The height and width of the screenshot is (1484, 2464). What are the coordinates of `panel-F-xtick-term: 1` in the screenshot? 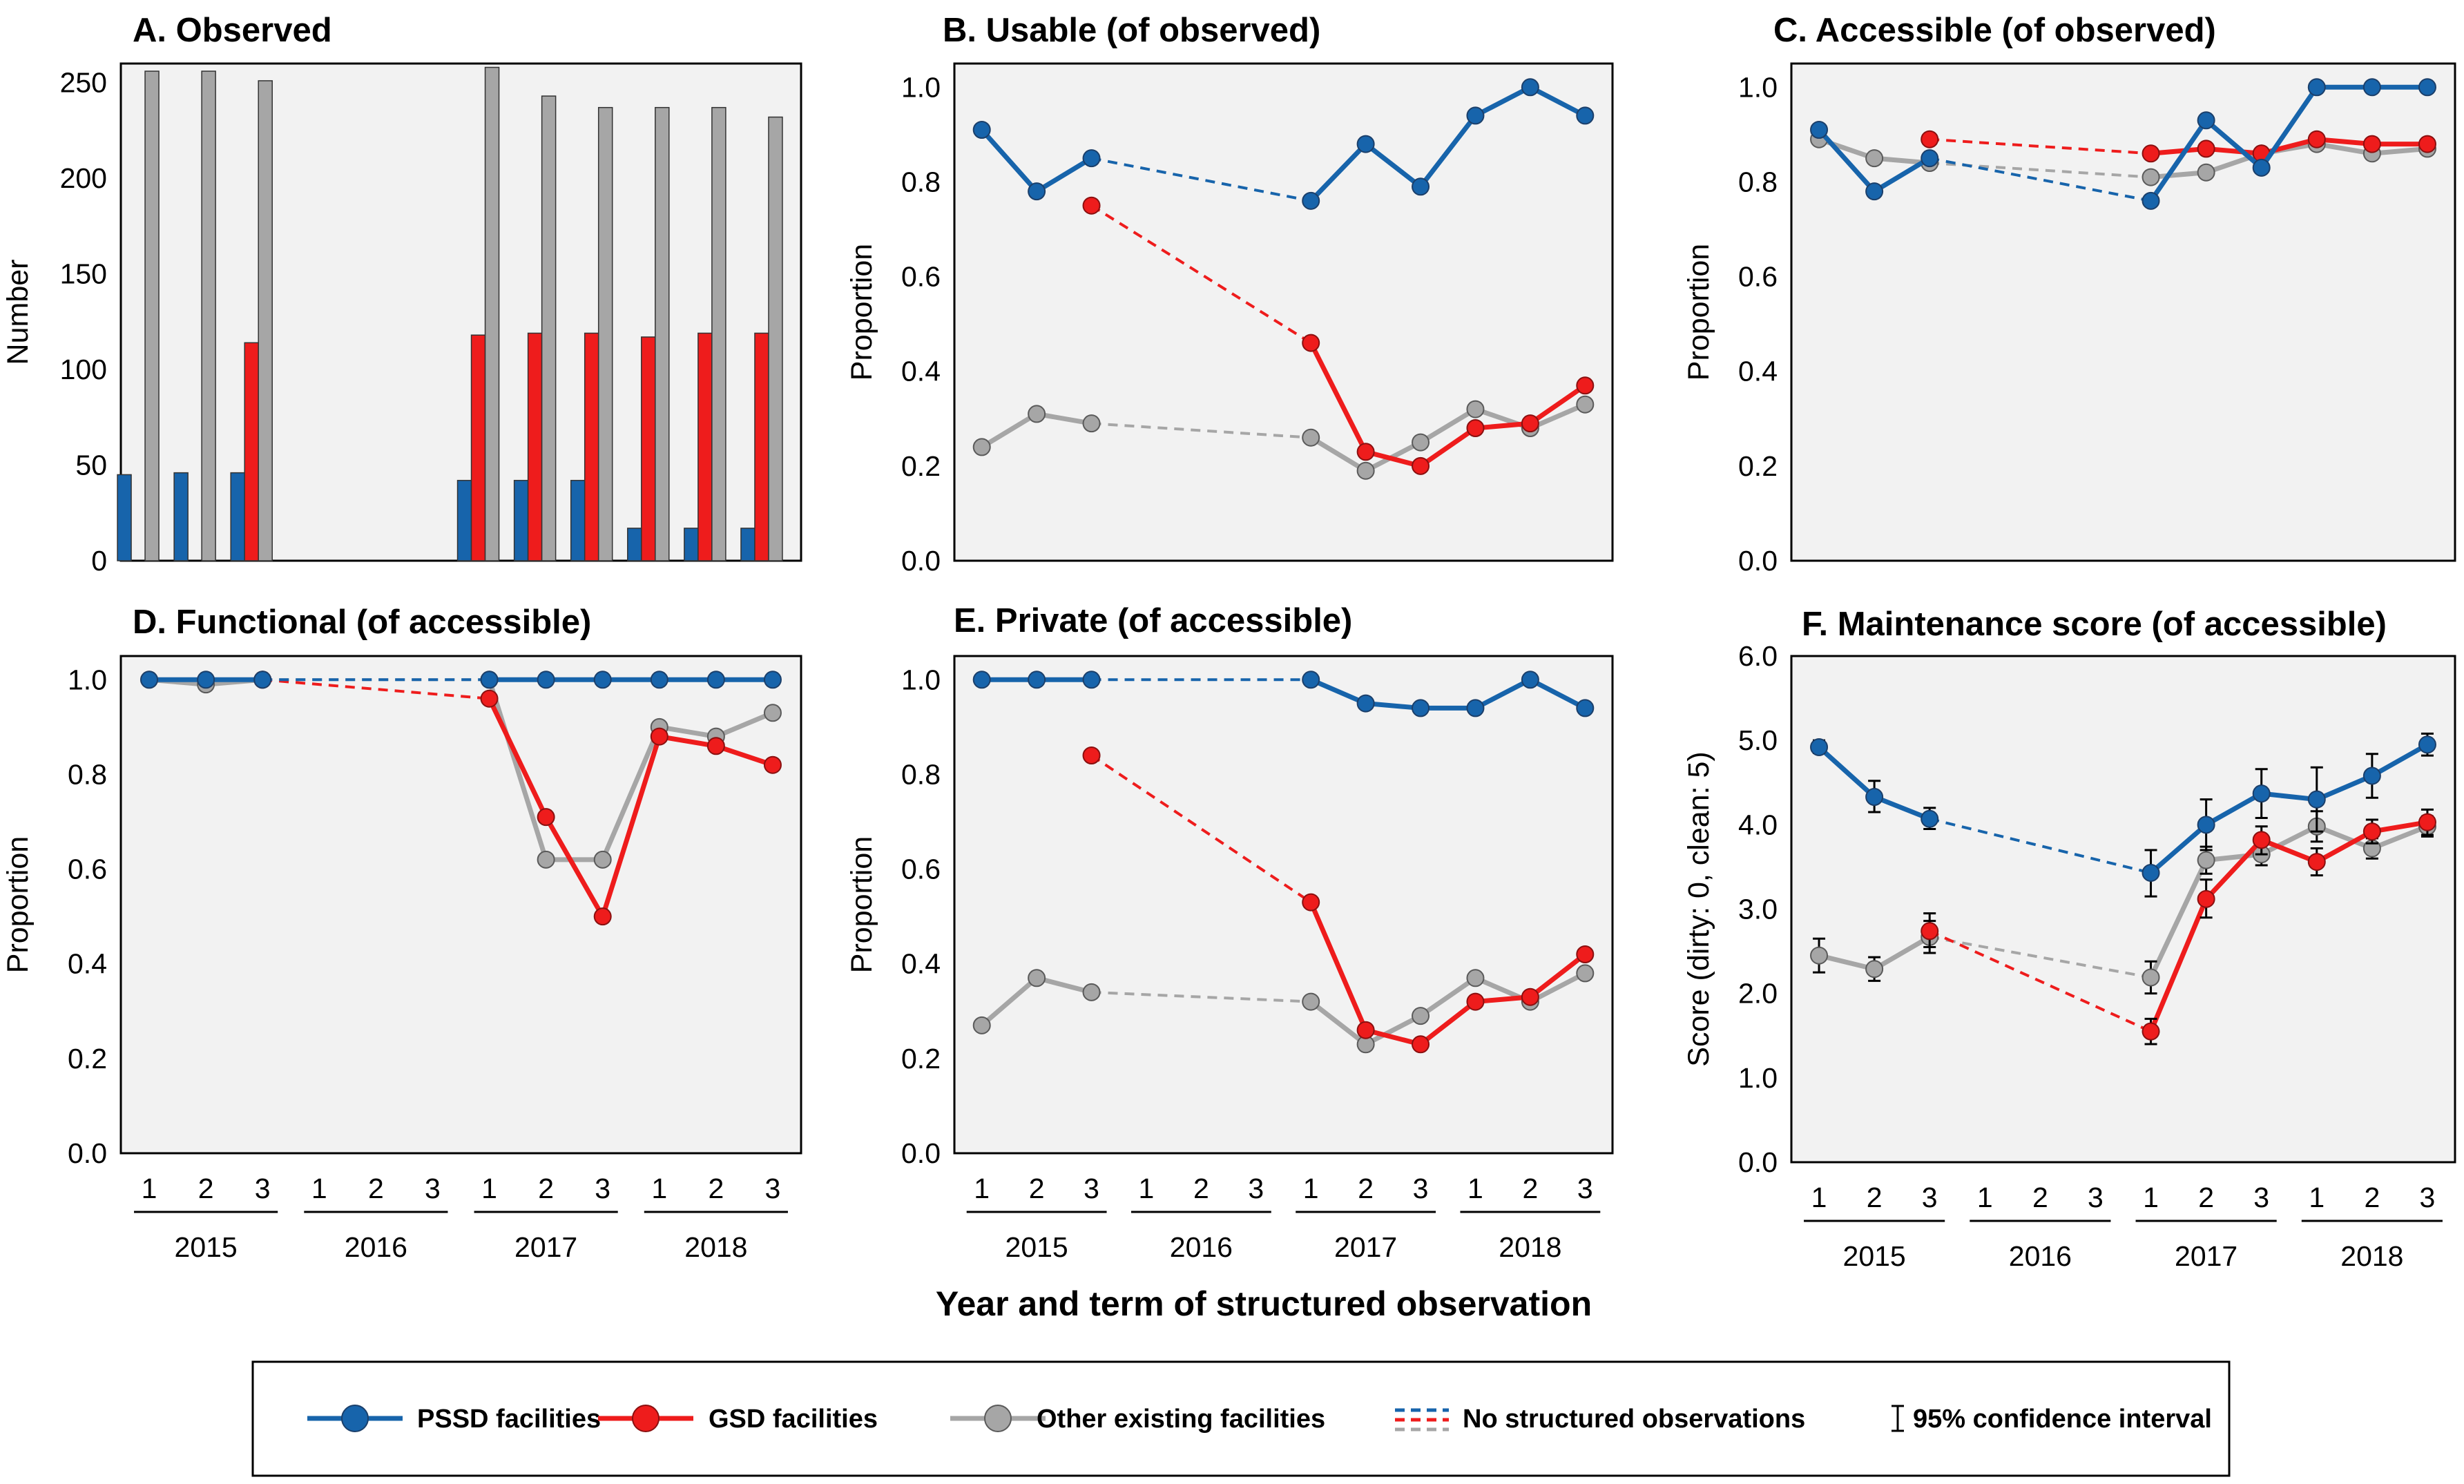 It's located at (1985, 1197).